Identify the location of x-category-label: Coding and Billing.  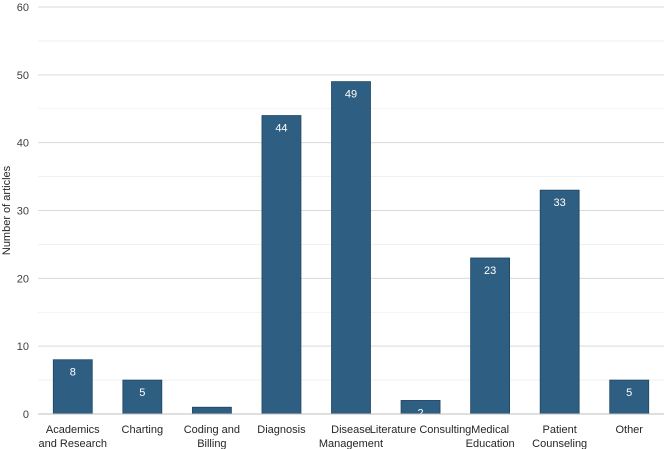
(212, 436).